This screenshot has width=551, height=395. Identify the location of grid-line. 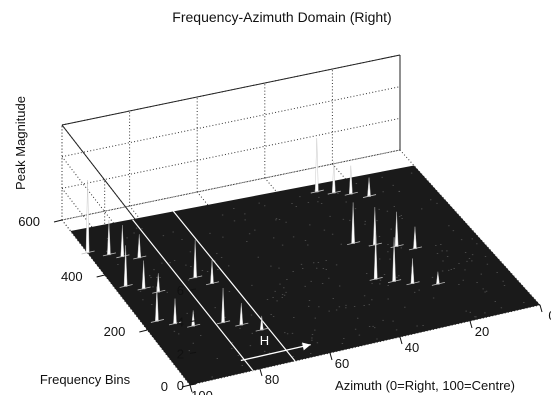
(231, 122).